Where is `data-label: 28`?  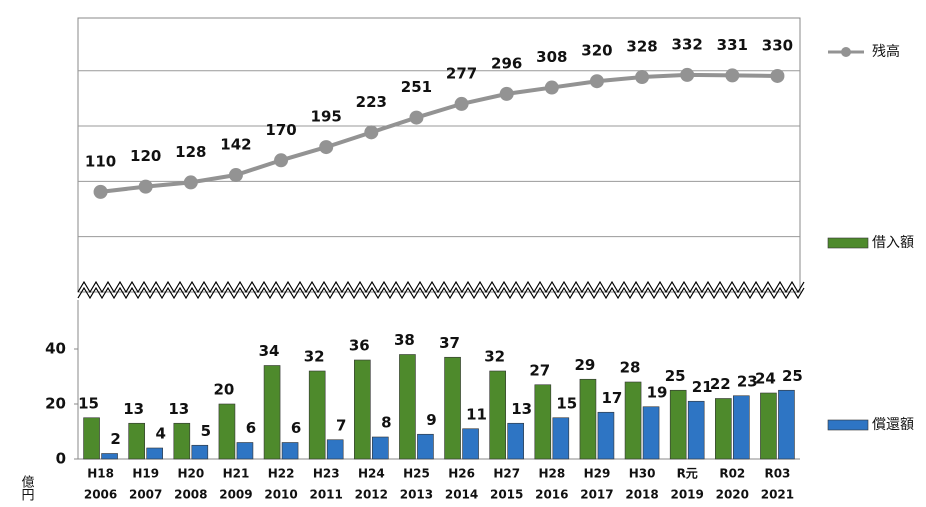
data-label: 28 is located at coordinates (630, 368).